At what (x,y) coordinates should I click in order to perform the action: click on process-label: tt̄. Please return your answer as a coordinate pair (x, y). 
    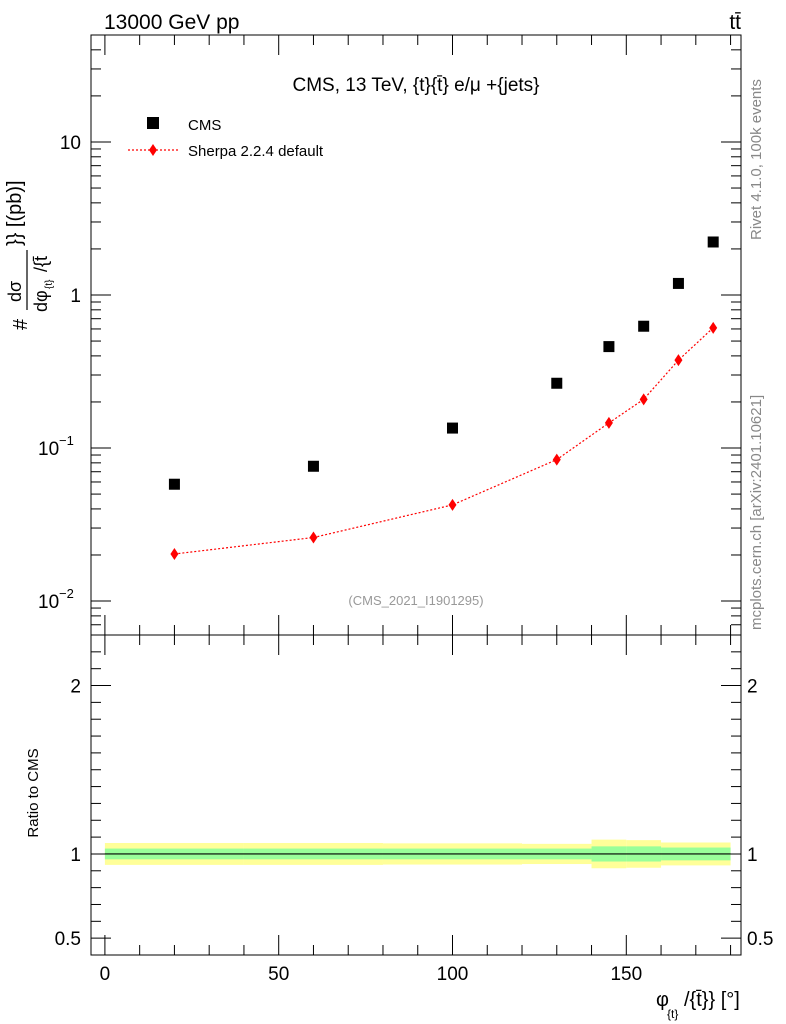
    Looking at the image, I should click on (735, 22).